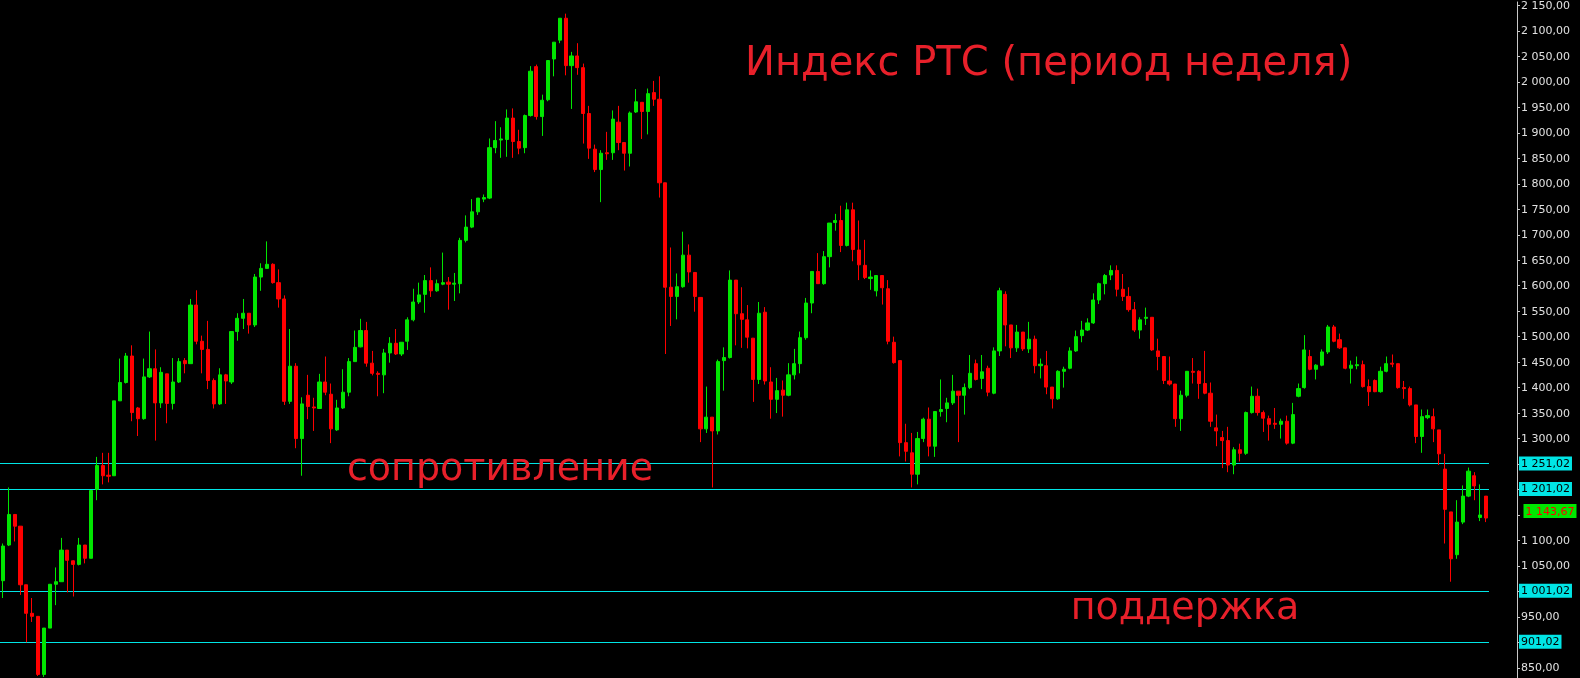 The width and height of the screenshot is (1580, 678). I want to click on y-tick-label: 1 100,00, so click(1545, 540).